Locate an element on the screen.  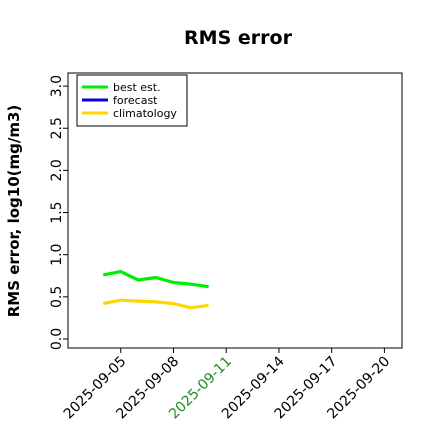
y-tick-label: 0.0 is located at coordinates (57, 339).